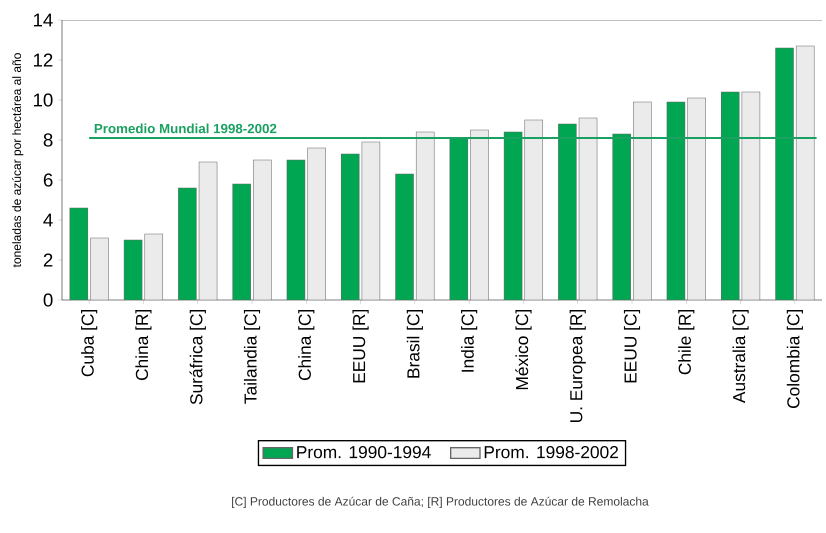 Image resolution: width=826 pixels, height=533 pixels. Describe the element at coordinates (48, 300) in the screenshot. I see `y-tick-label: 0` at that location.